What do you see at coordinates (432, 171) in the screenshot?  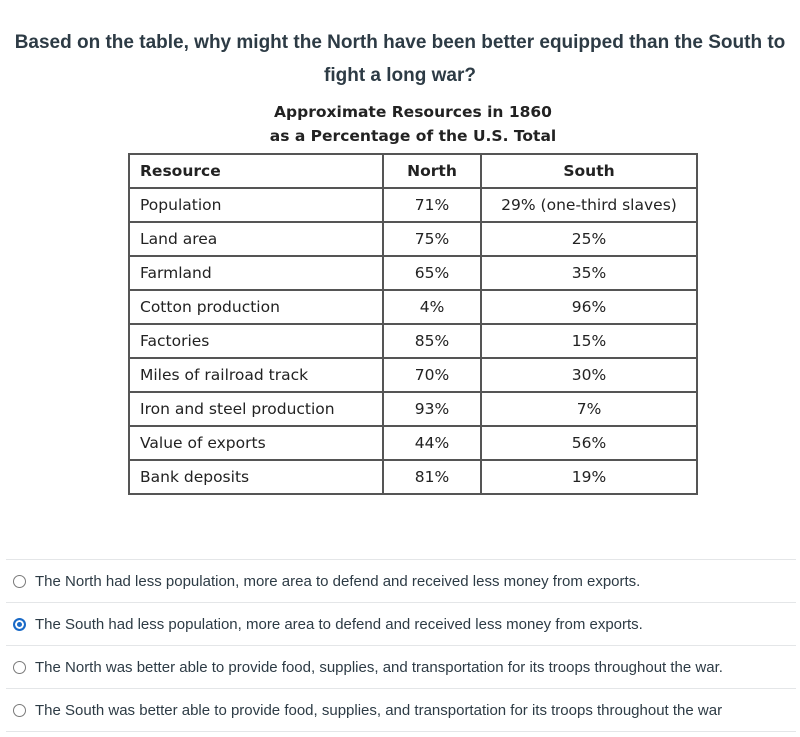 I see `header-north: North` at bounding box center [432, 171].